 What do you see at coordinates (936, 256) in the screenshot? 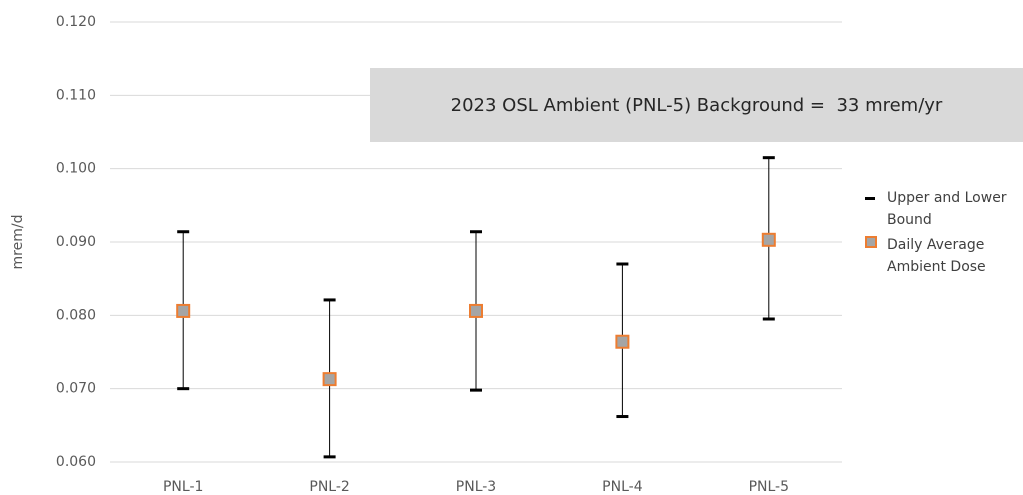
I see `legend-label: Daily Average Ambient Dose` at bounding box center [936, 256].